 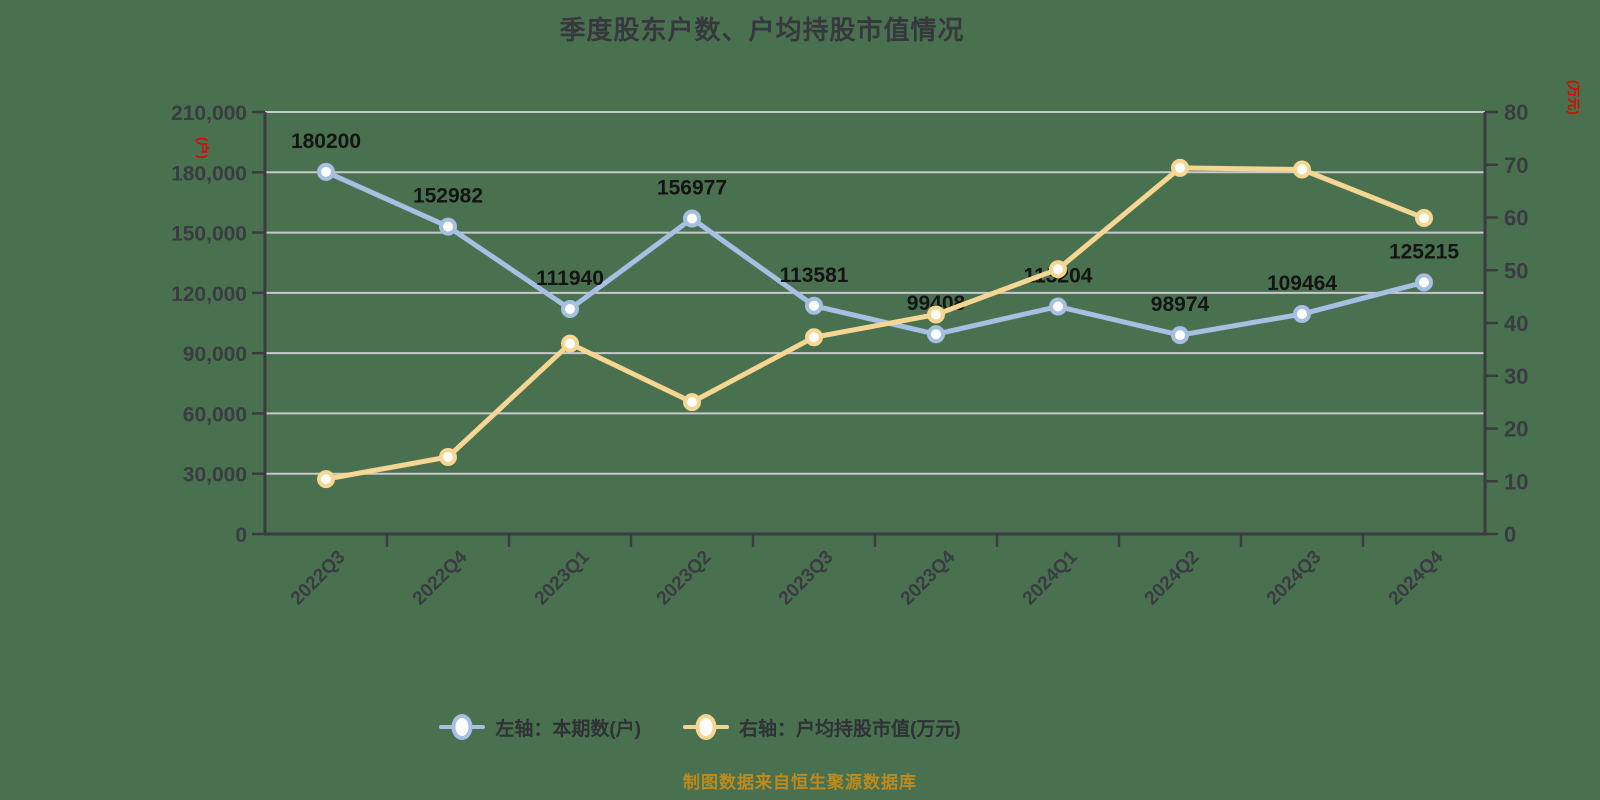 What do you see at coordinates (762, 30) in the screenshot?
I see `chart-title: 季度股东户数、户均持股市值情况` at bounding box center [762, 30].